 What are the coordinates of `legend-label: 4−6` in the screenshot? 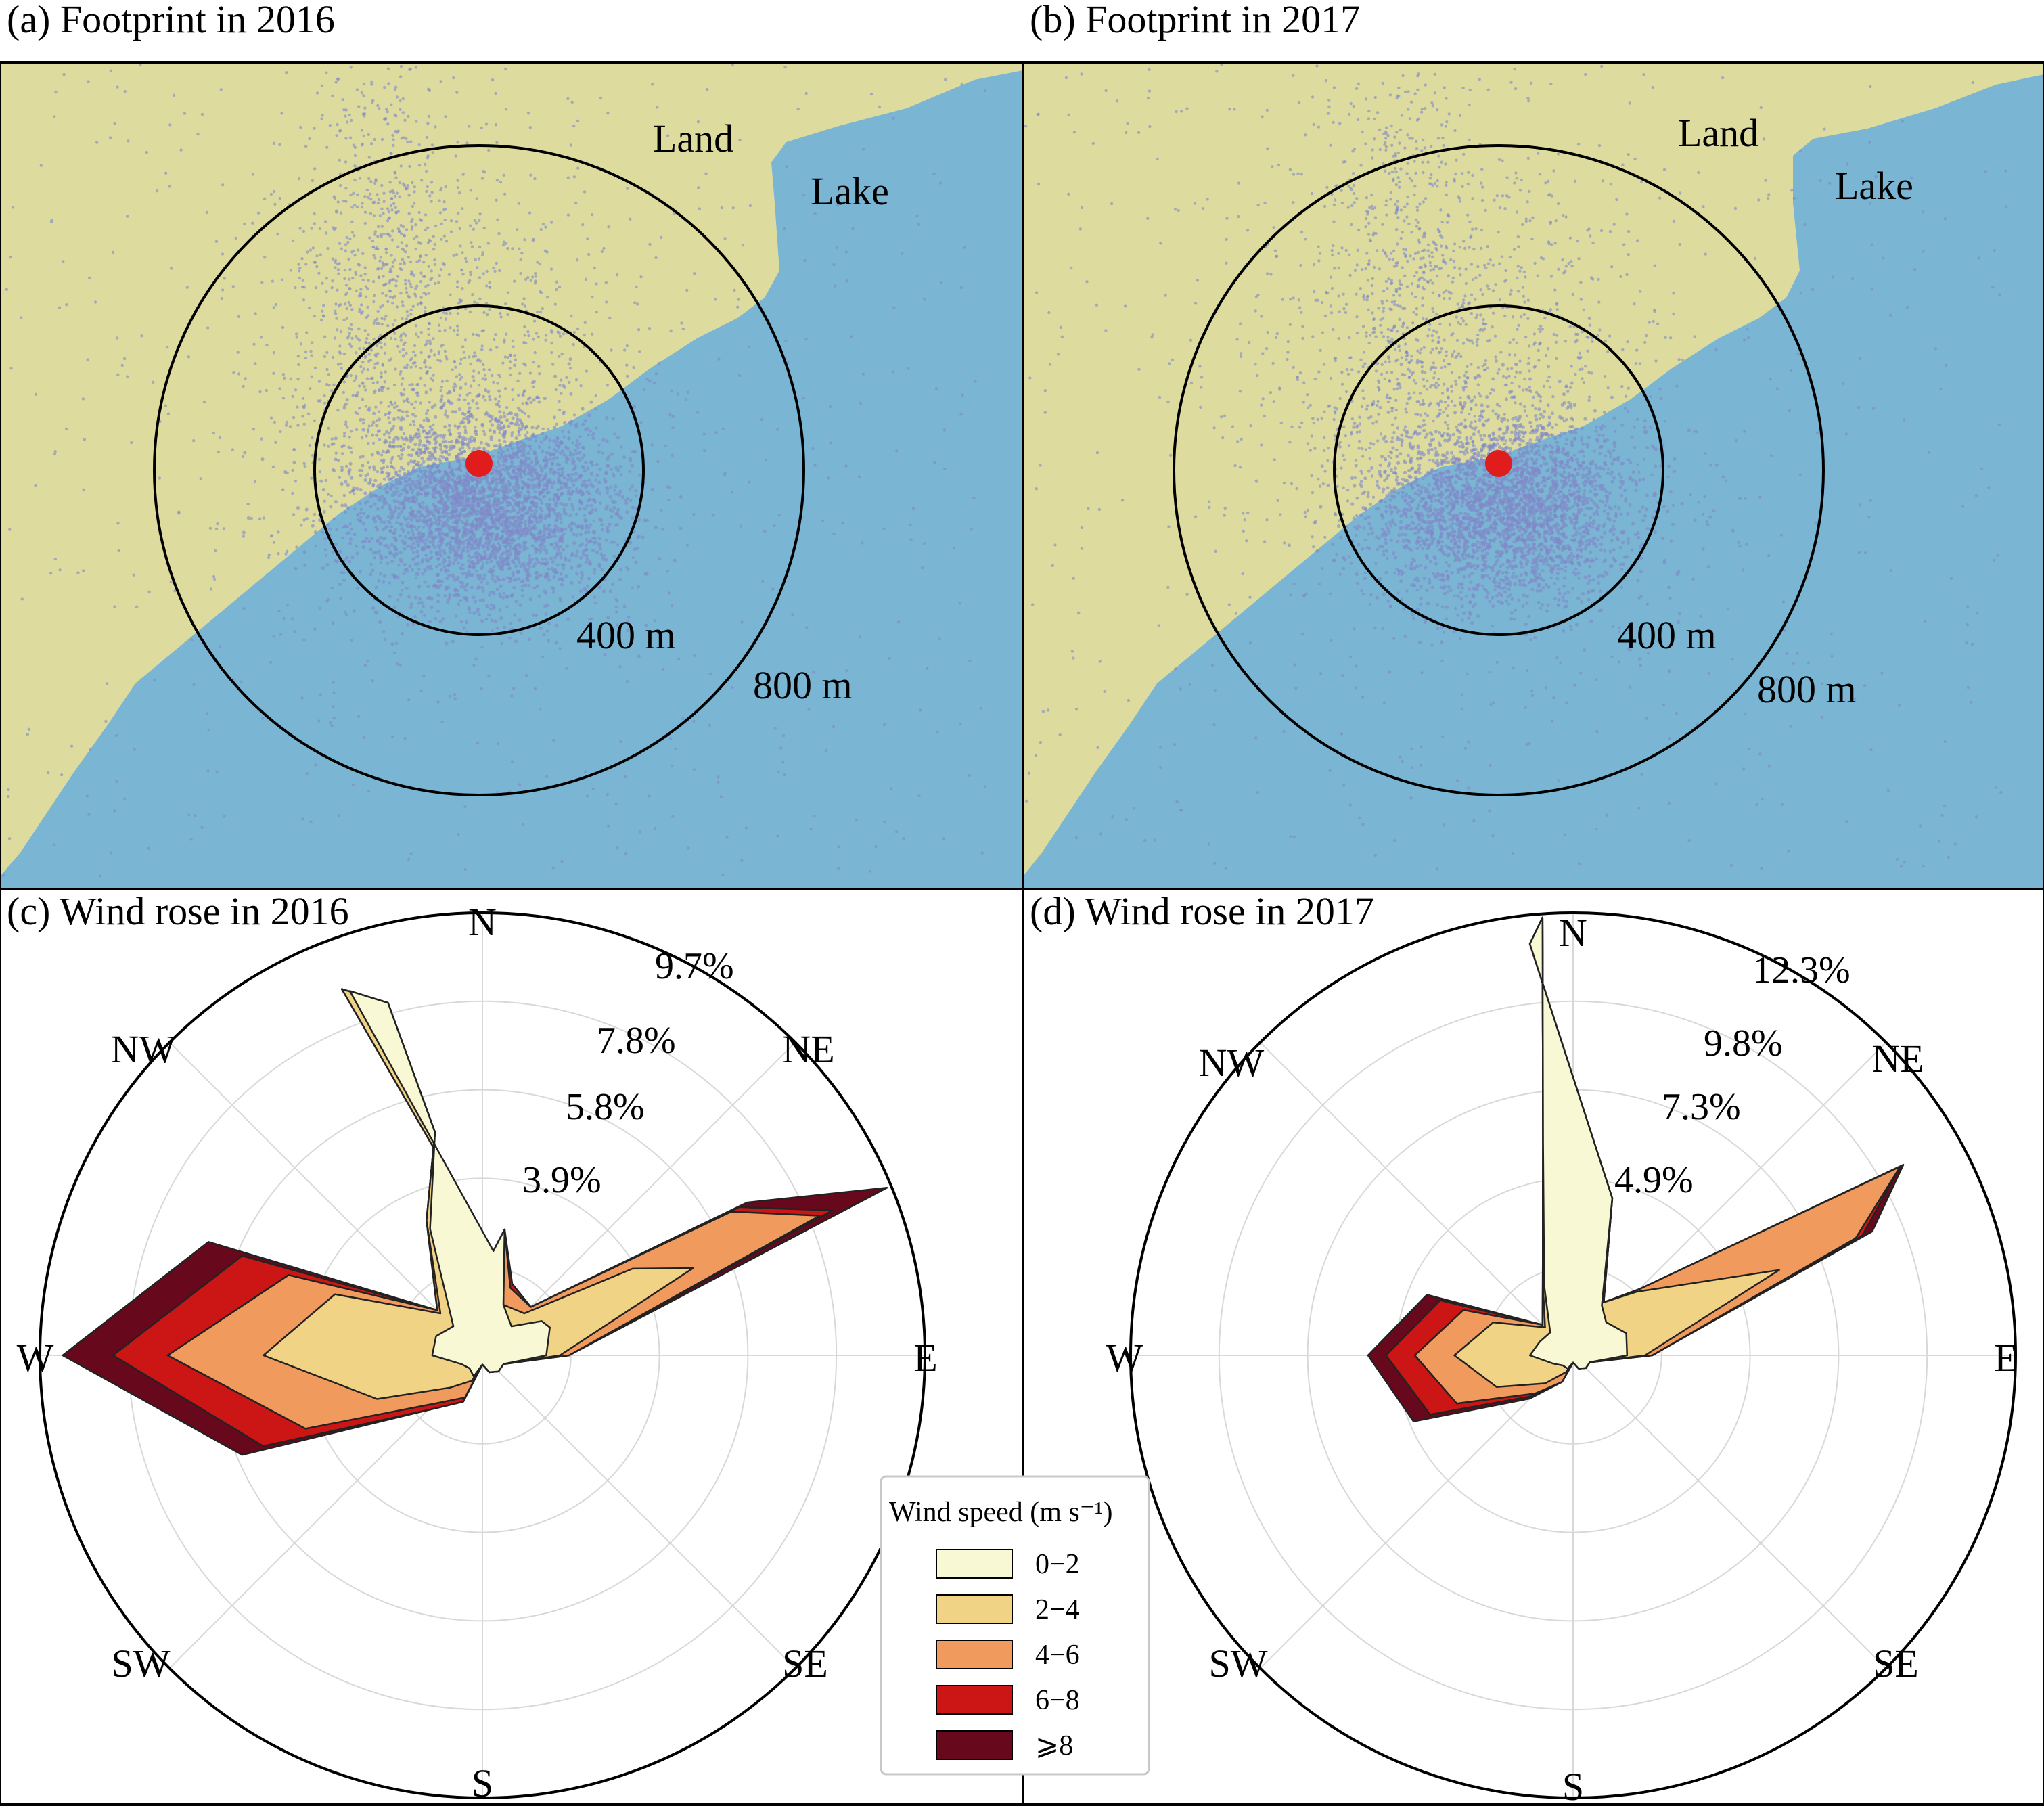 It's located at (1057, 1655).